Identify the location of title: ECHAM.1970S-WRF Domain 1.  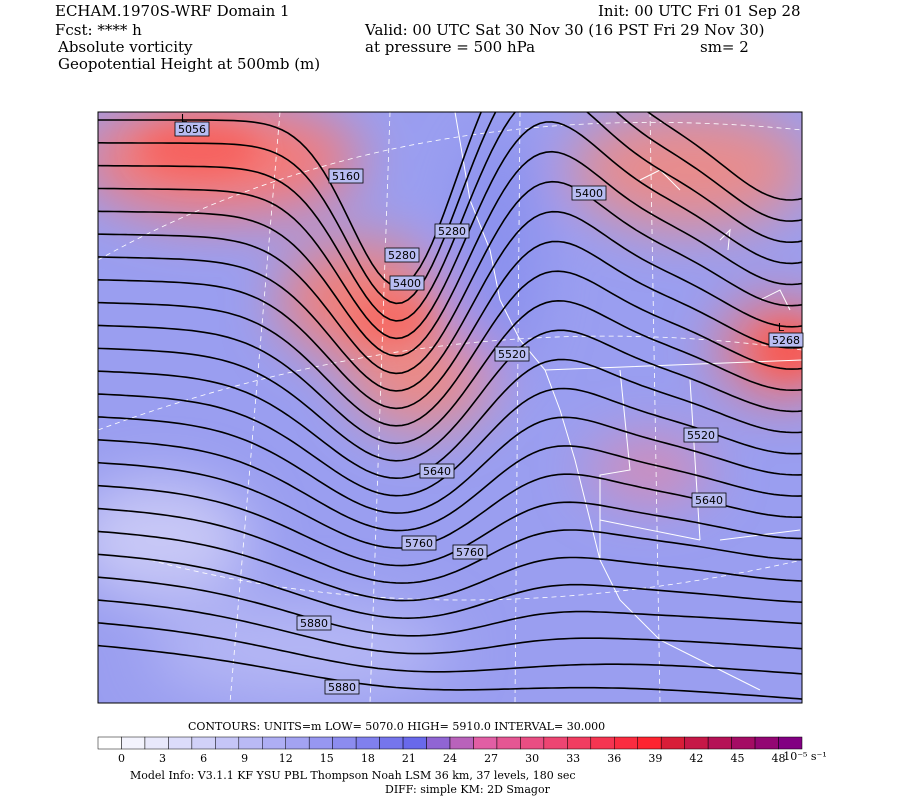
(172, 11).